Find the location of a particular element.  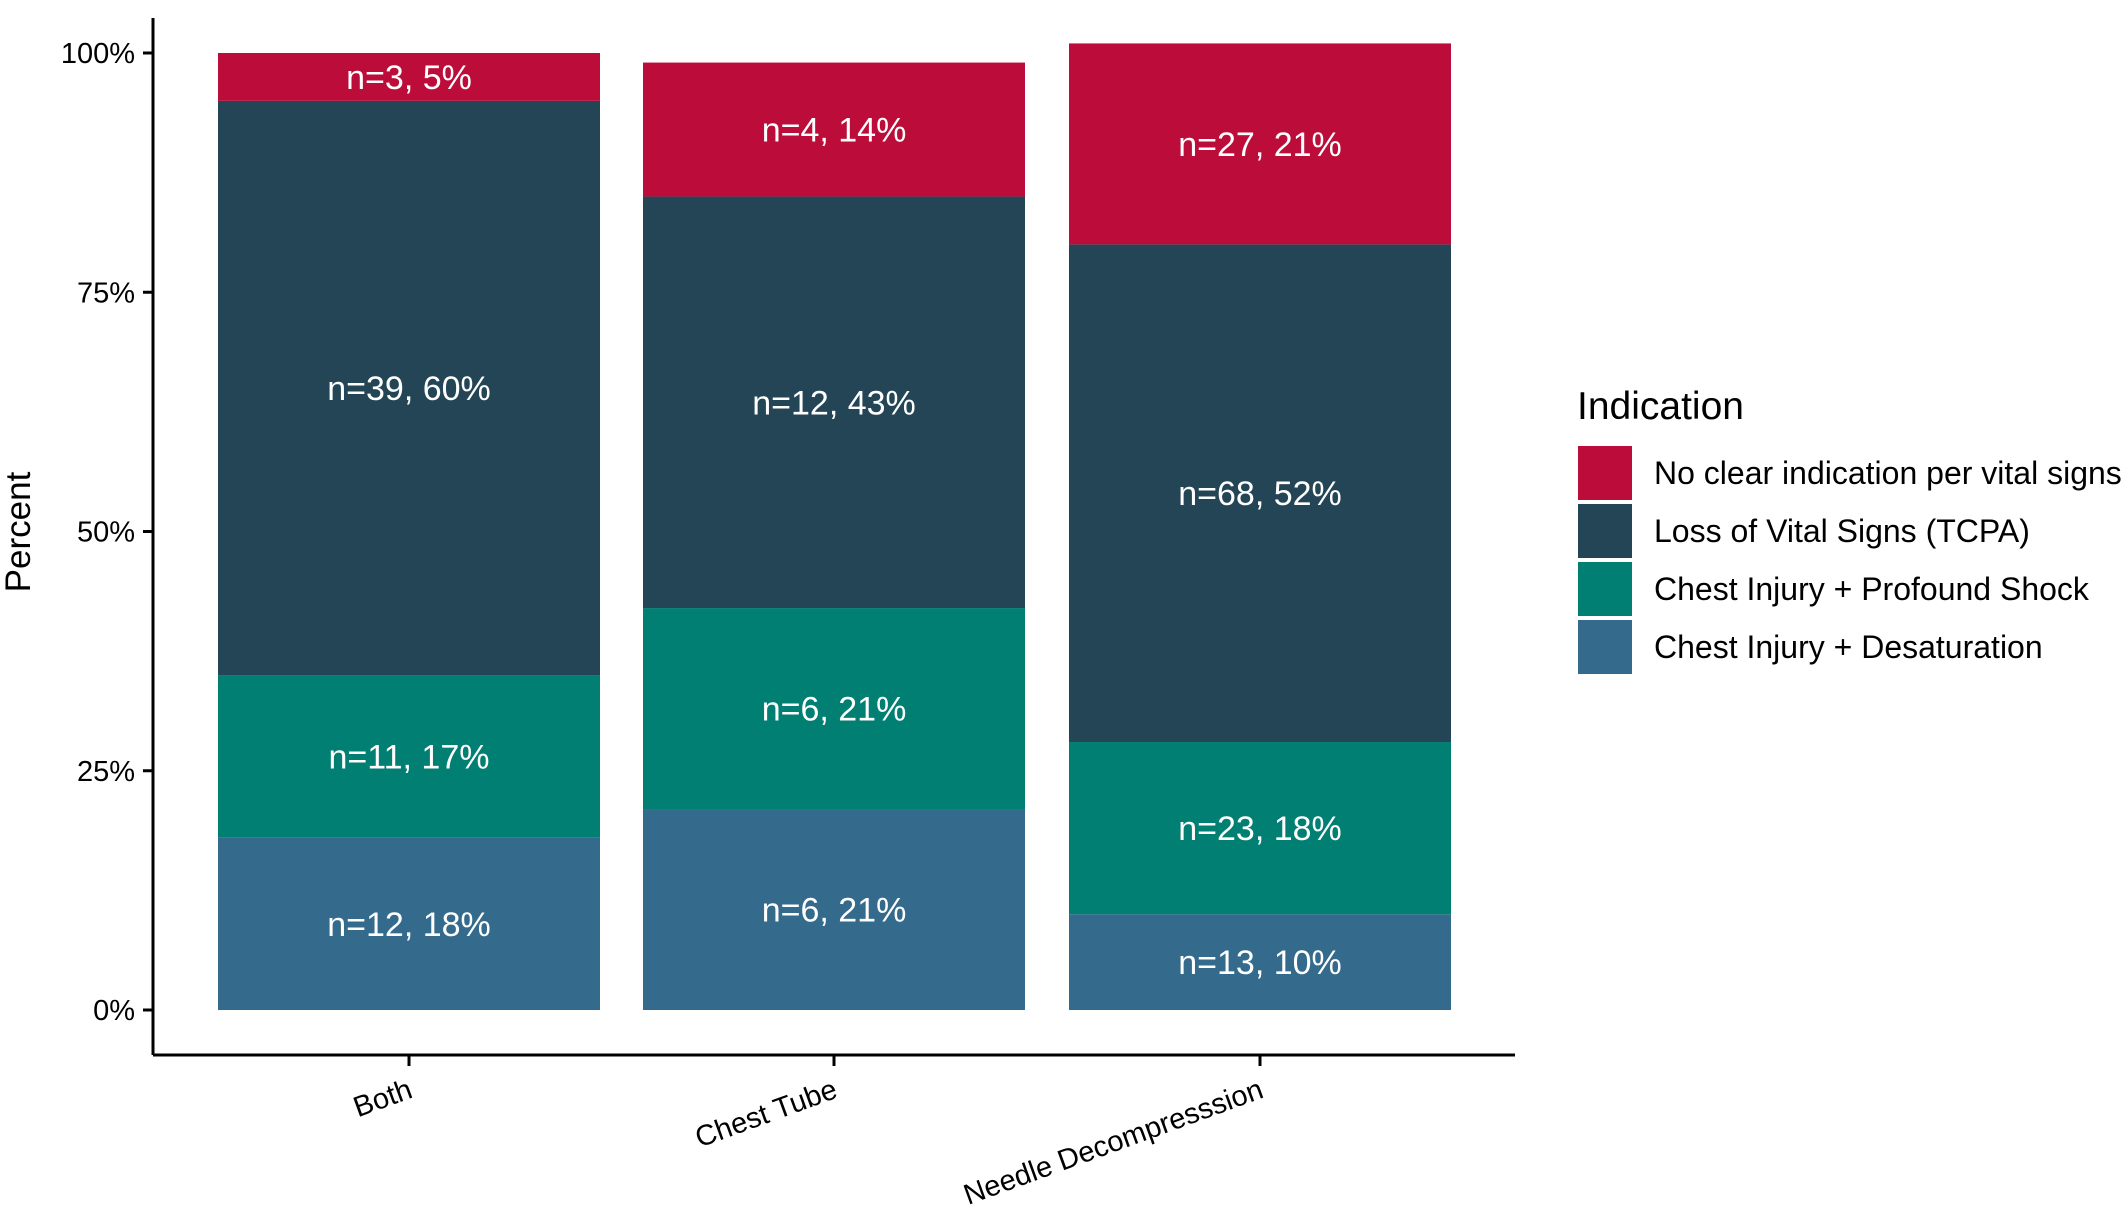

bar-both-no-clear-indication-per-vital-signs is located at coordinates (409, 77).